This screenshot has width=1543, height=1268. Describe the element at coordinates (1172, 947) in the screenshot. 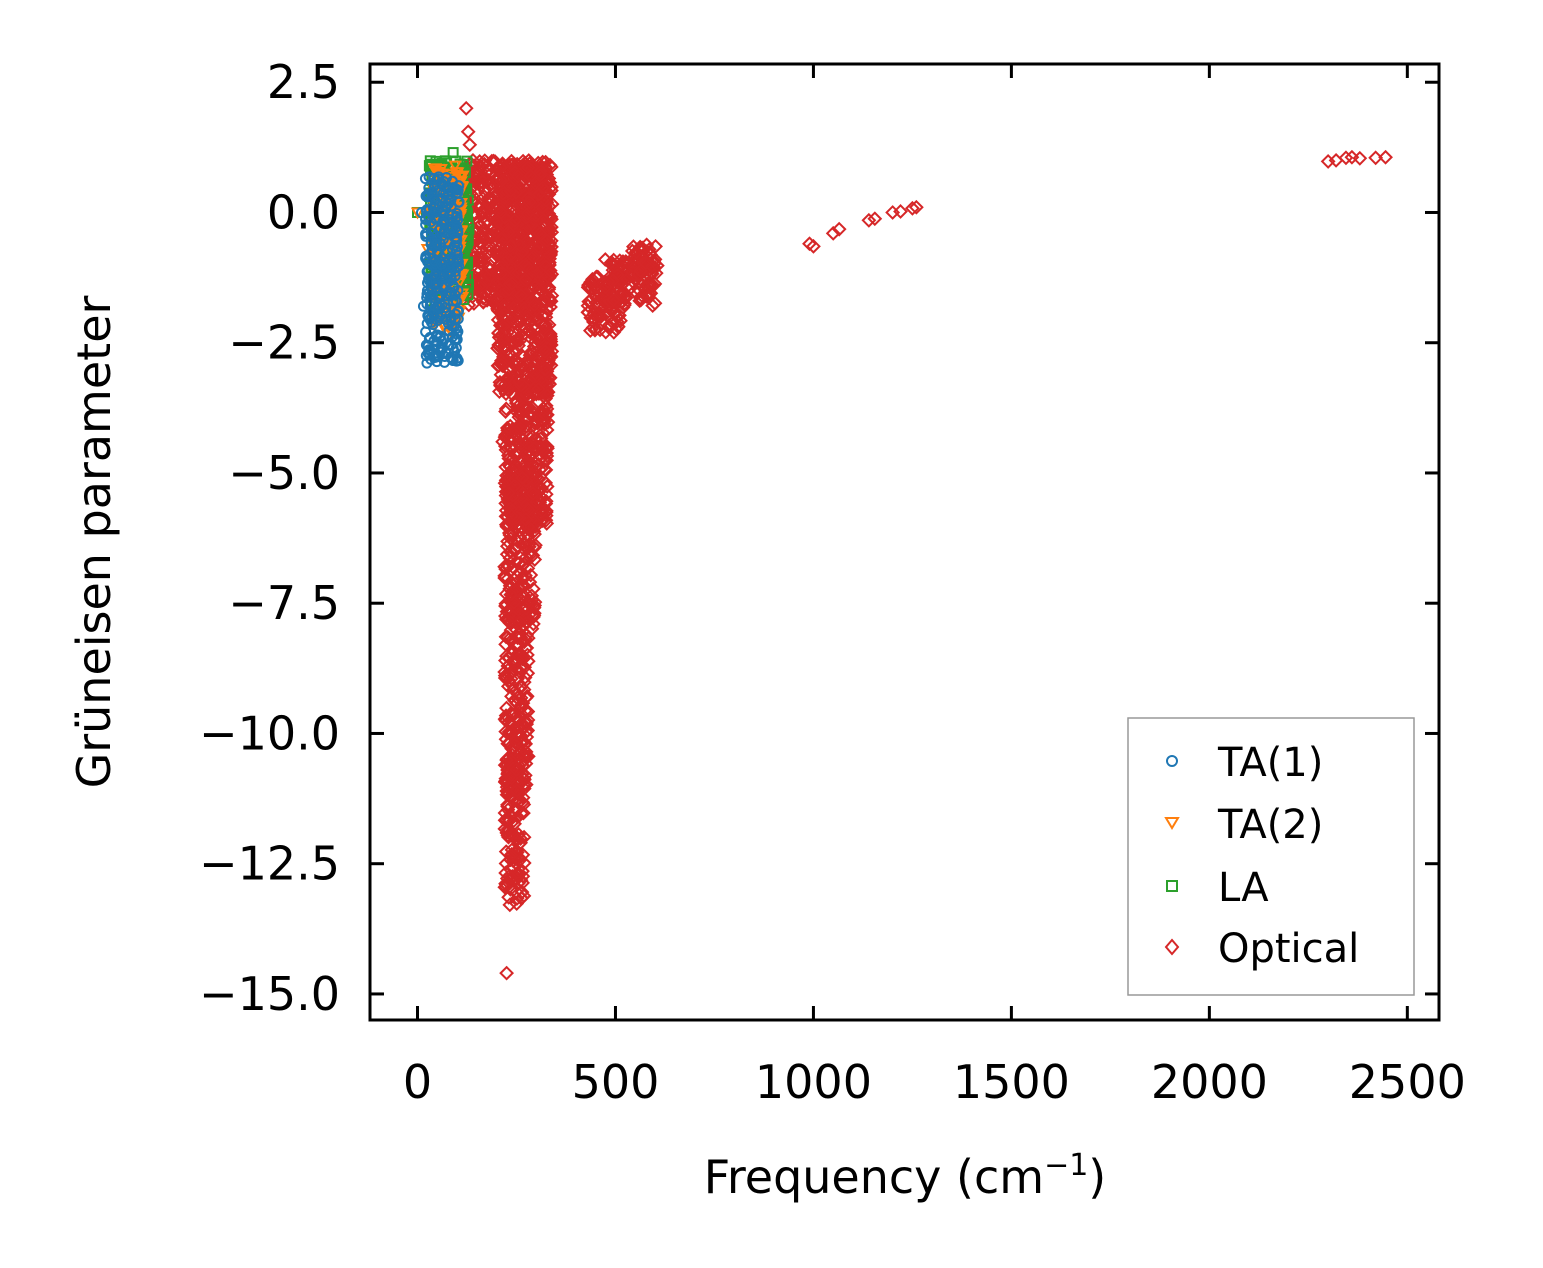

I see `legend-marker-optical` at that location.